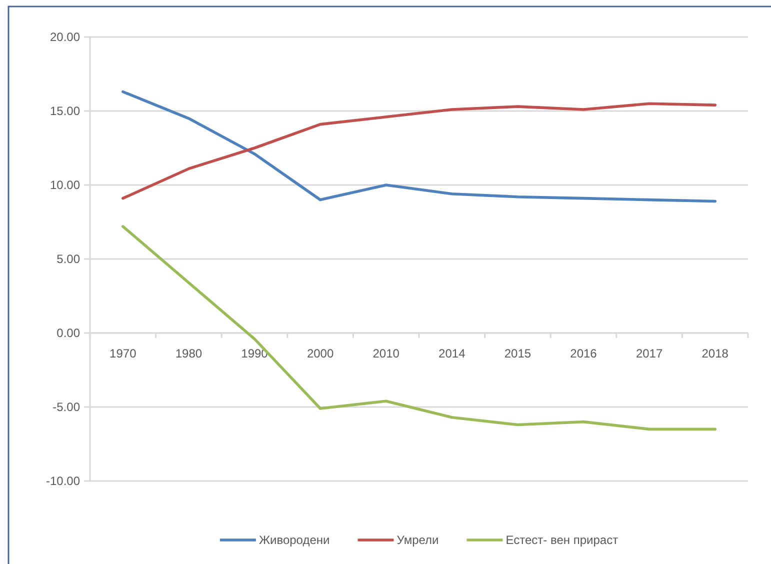 This screenshot has width=771, height=564. What do you see at coordinates (518, 353) in the screenshot?
I see `x-tick-label: 2015` at bounding box center [518, 353].